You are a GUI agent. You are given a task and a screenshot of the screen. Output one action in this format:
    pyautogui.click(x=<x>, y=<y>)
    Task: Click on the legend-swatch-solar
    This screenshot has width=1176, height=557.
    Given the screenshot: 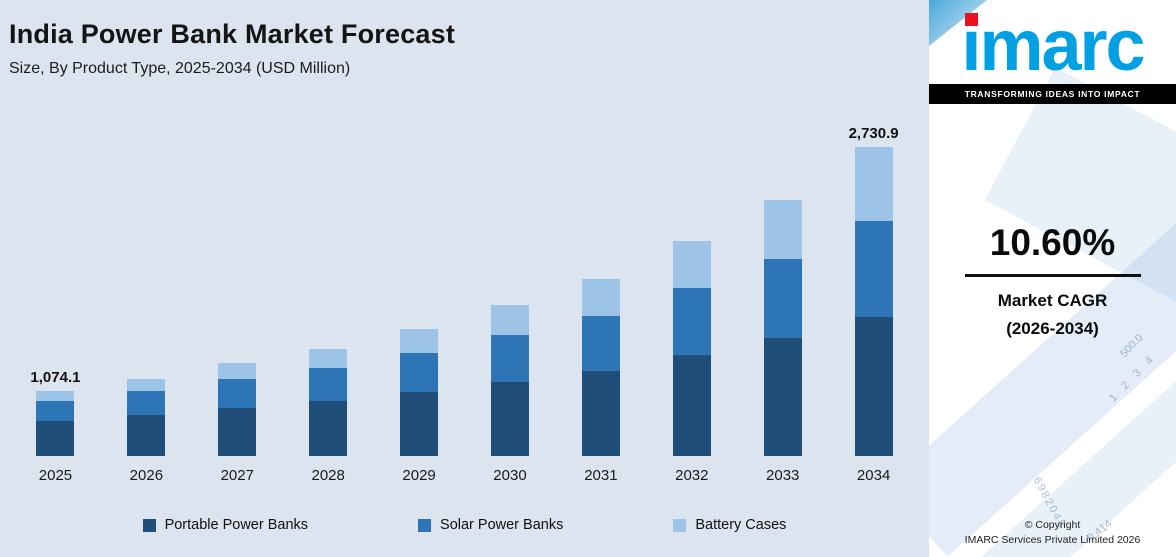 What is the action you would take?
    pyautogui.click(x=425, y=525)
    